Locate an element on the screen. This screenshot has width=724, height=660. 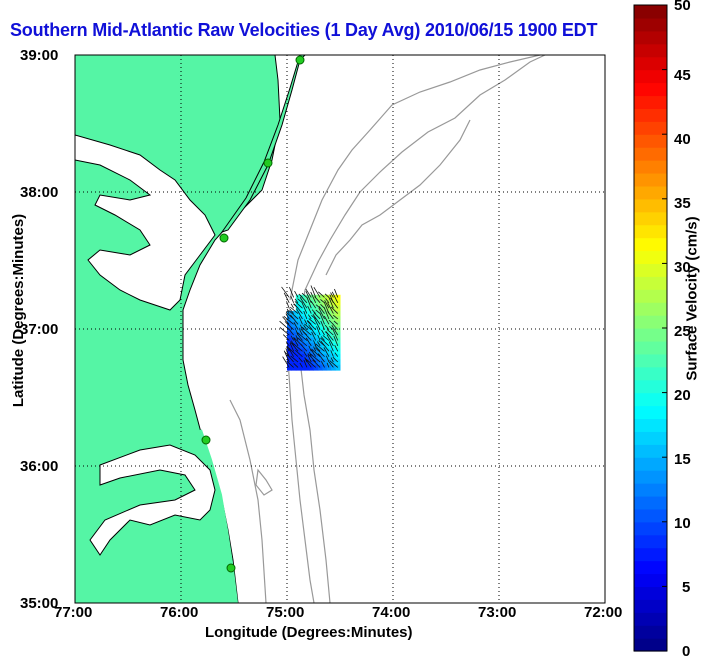
land-mass is located at coordinates (263, 144).